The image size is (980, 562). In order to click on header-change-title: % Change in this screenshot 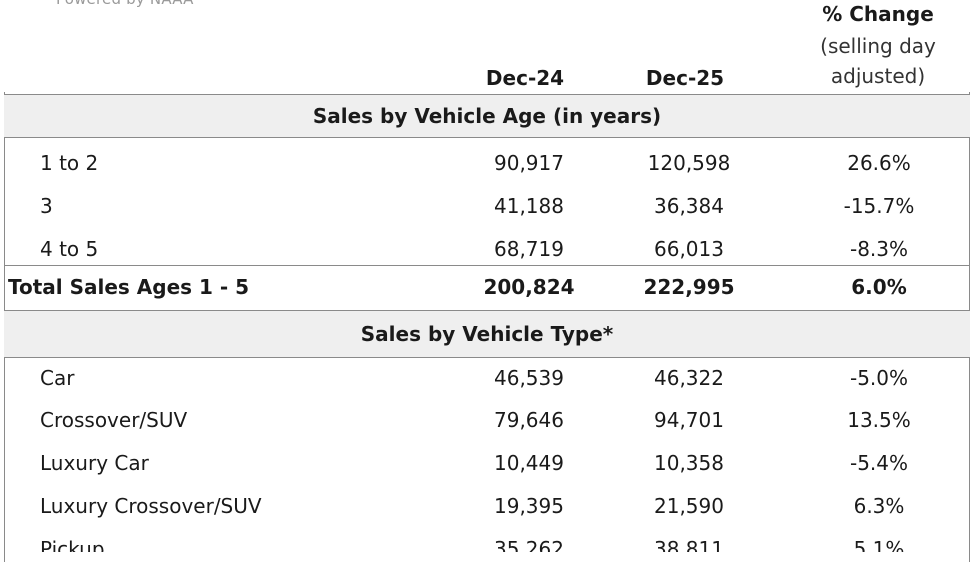, I will do `click(878, 14)`.